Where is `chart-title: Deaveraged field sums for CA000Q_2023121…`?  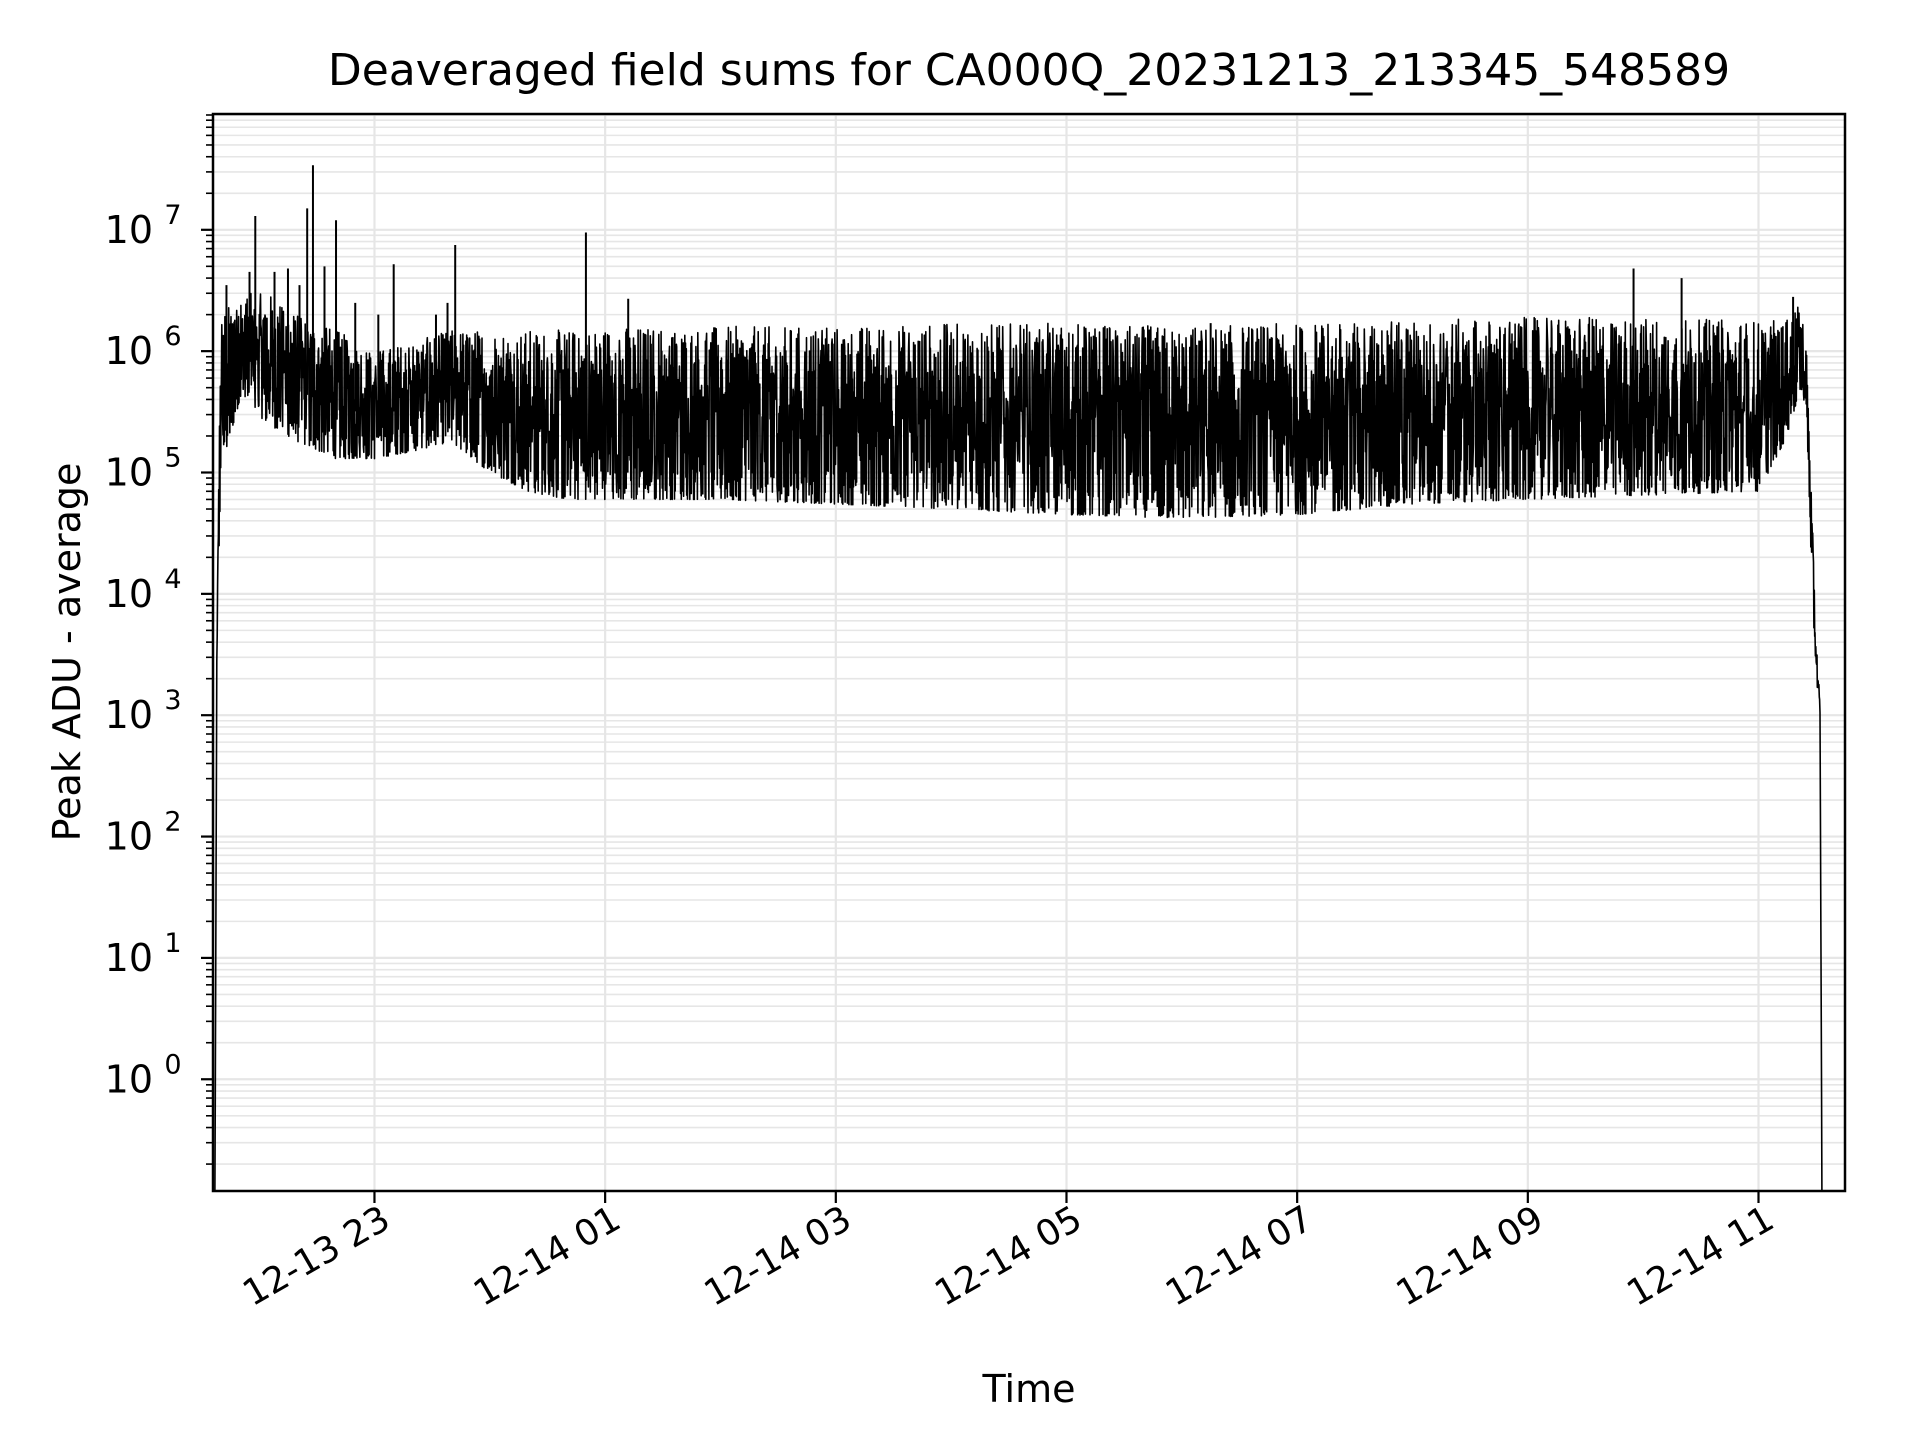 chart-title: Deaveraged field sums for CA000Q_2023121… is located at coordinates (1029, 70).